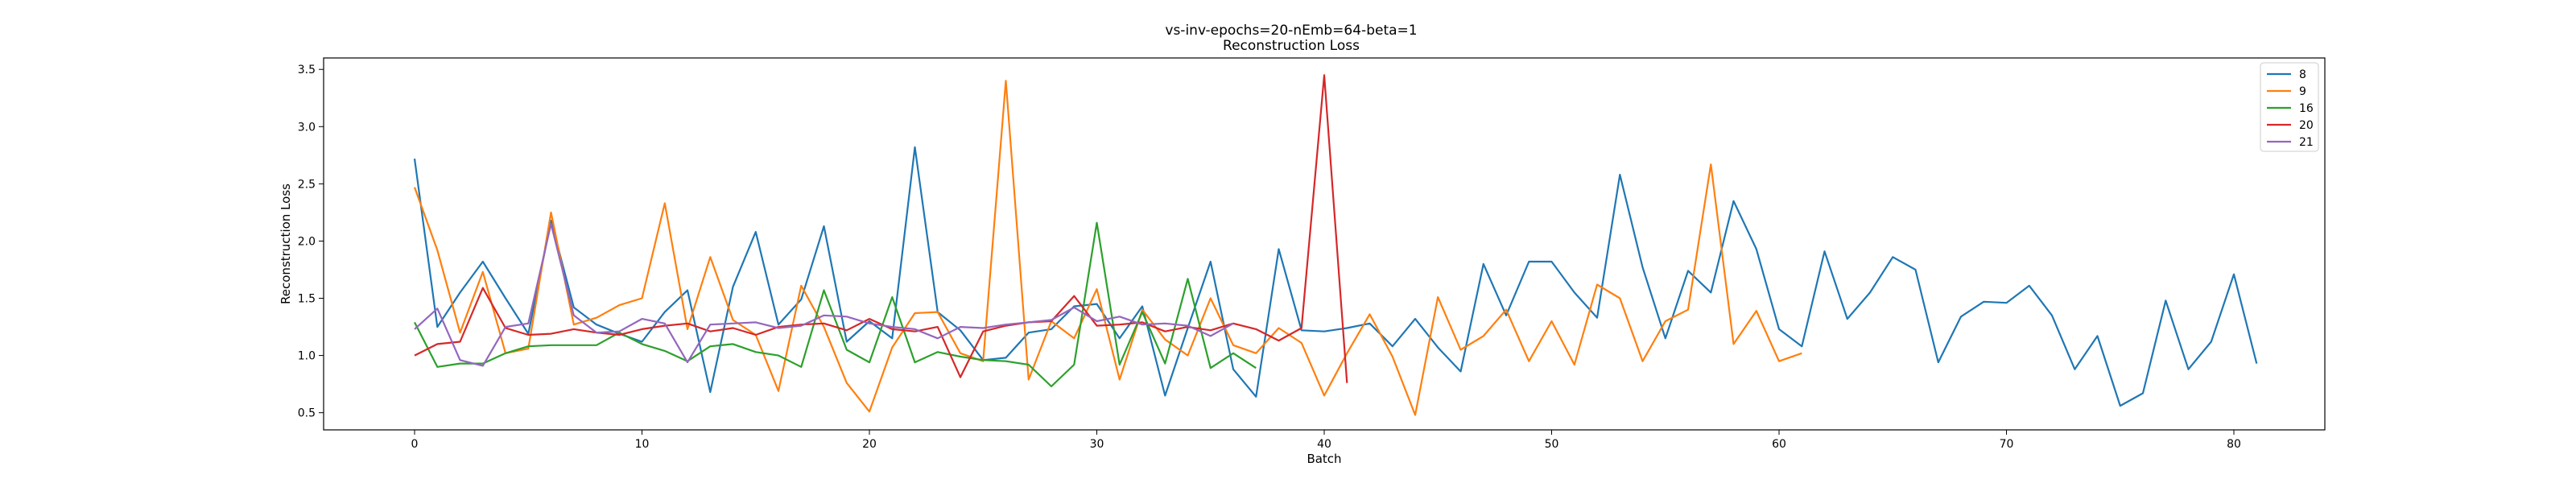  I want to click on x-axis: 0 10 20 30 40 50 60 70 80, so click(1326, 441).